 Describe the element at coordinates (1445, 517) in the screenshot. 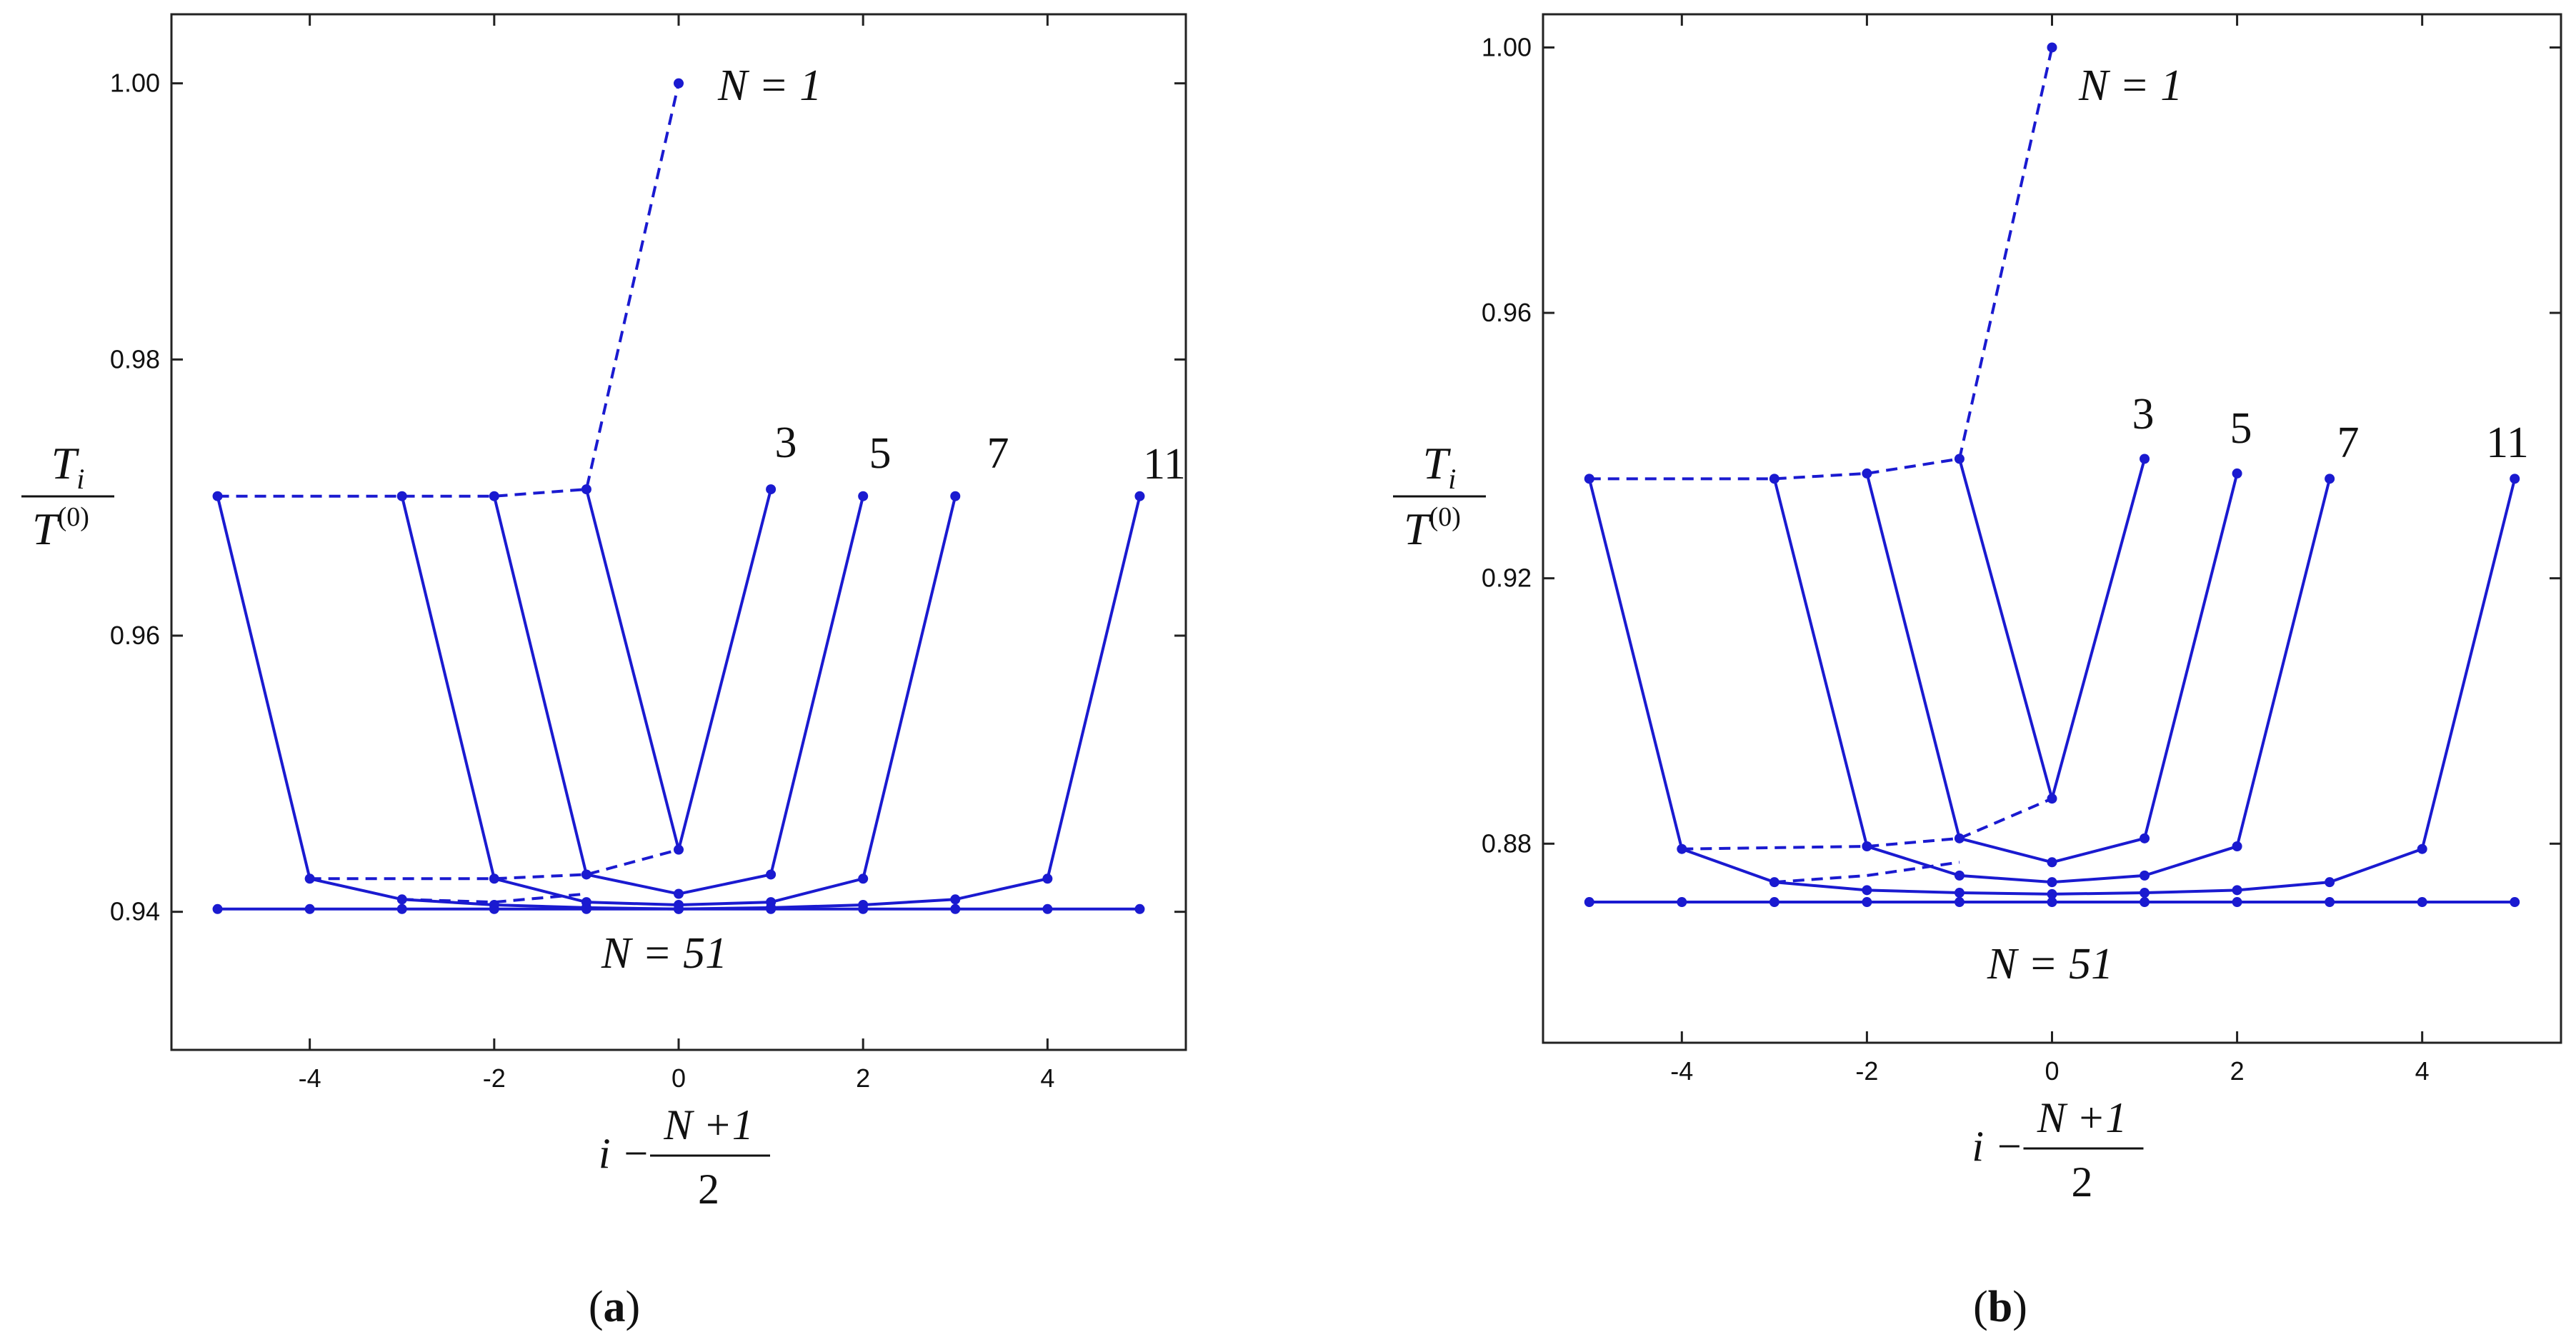

I see `y-axis-label-denominator-sup: (0)` at that location.